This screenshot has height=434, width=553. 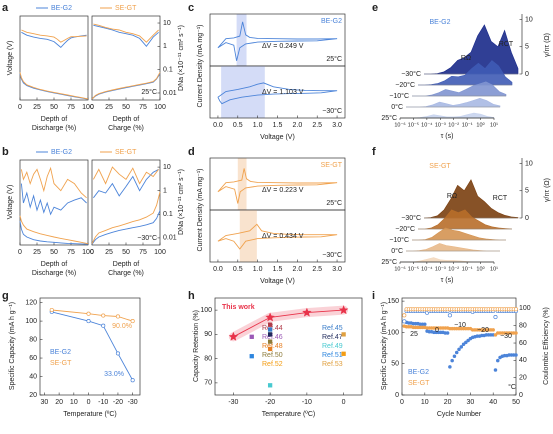 What do you see at coordinates (494, 125) in the screenshot?
I see `x-tick-label: 10¹` at bounding box center [494, 125].